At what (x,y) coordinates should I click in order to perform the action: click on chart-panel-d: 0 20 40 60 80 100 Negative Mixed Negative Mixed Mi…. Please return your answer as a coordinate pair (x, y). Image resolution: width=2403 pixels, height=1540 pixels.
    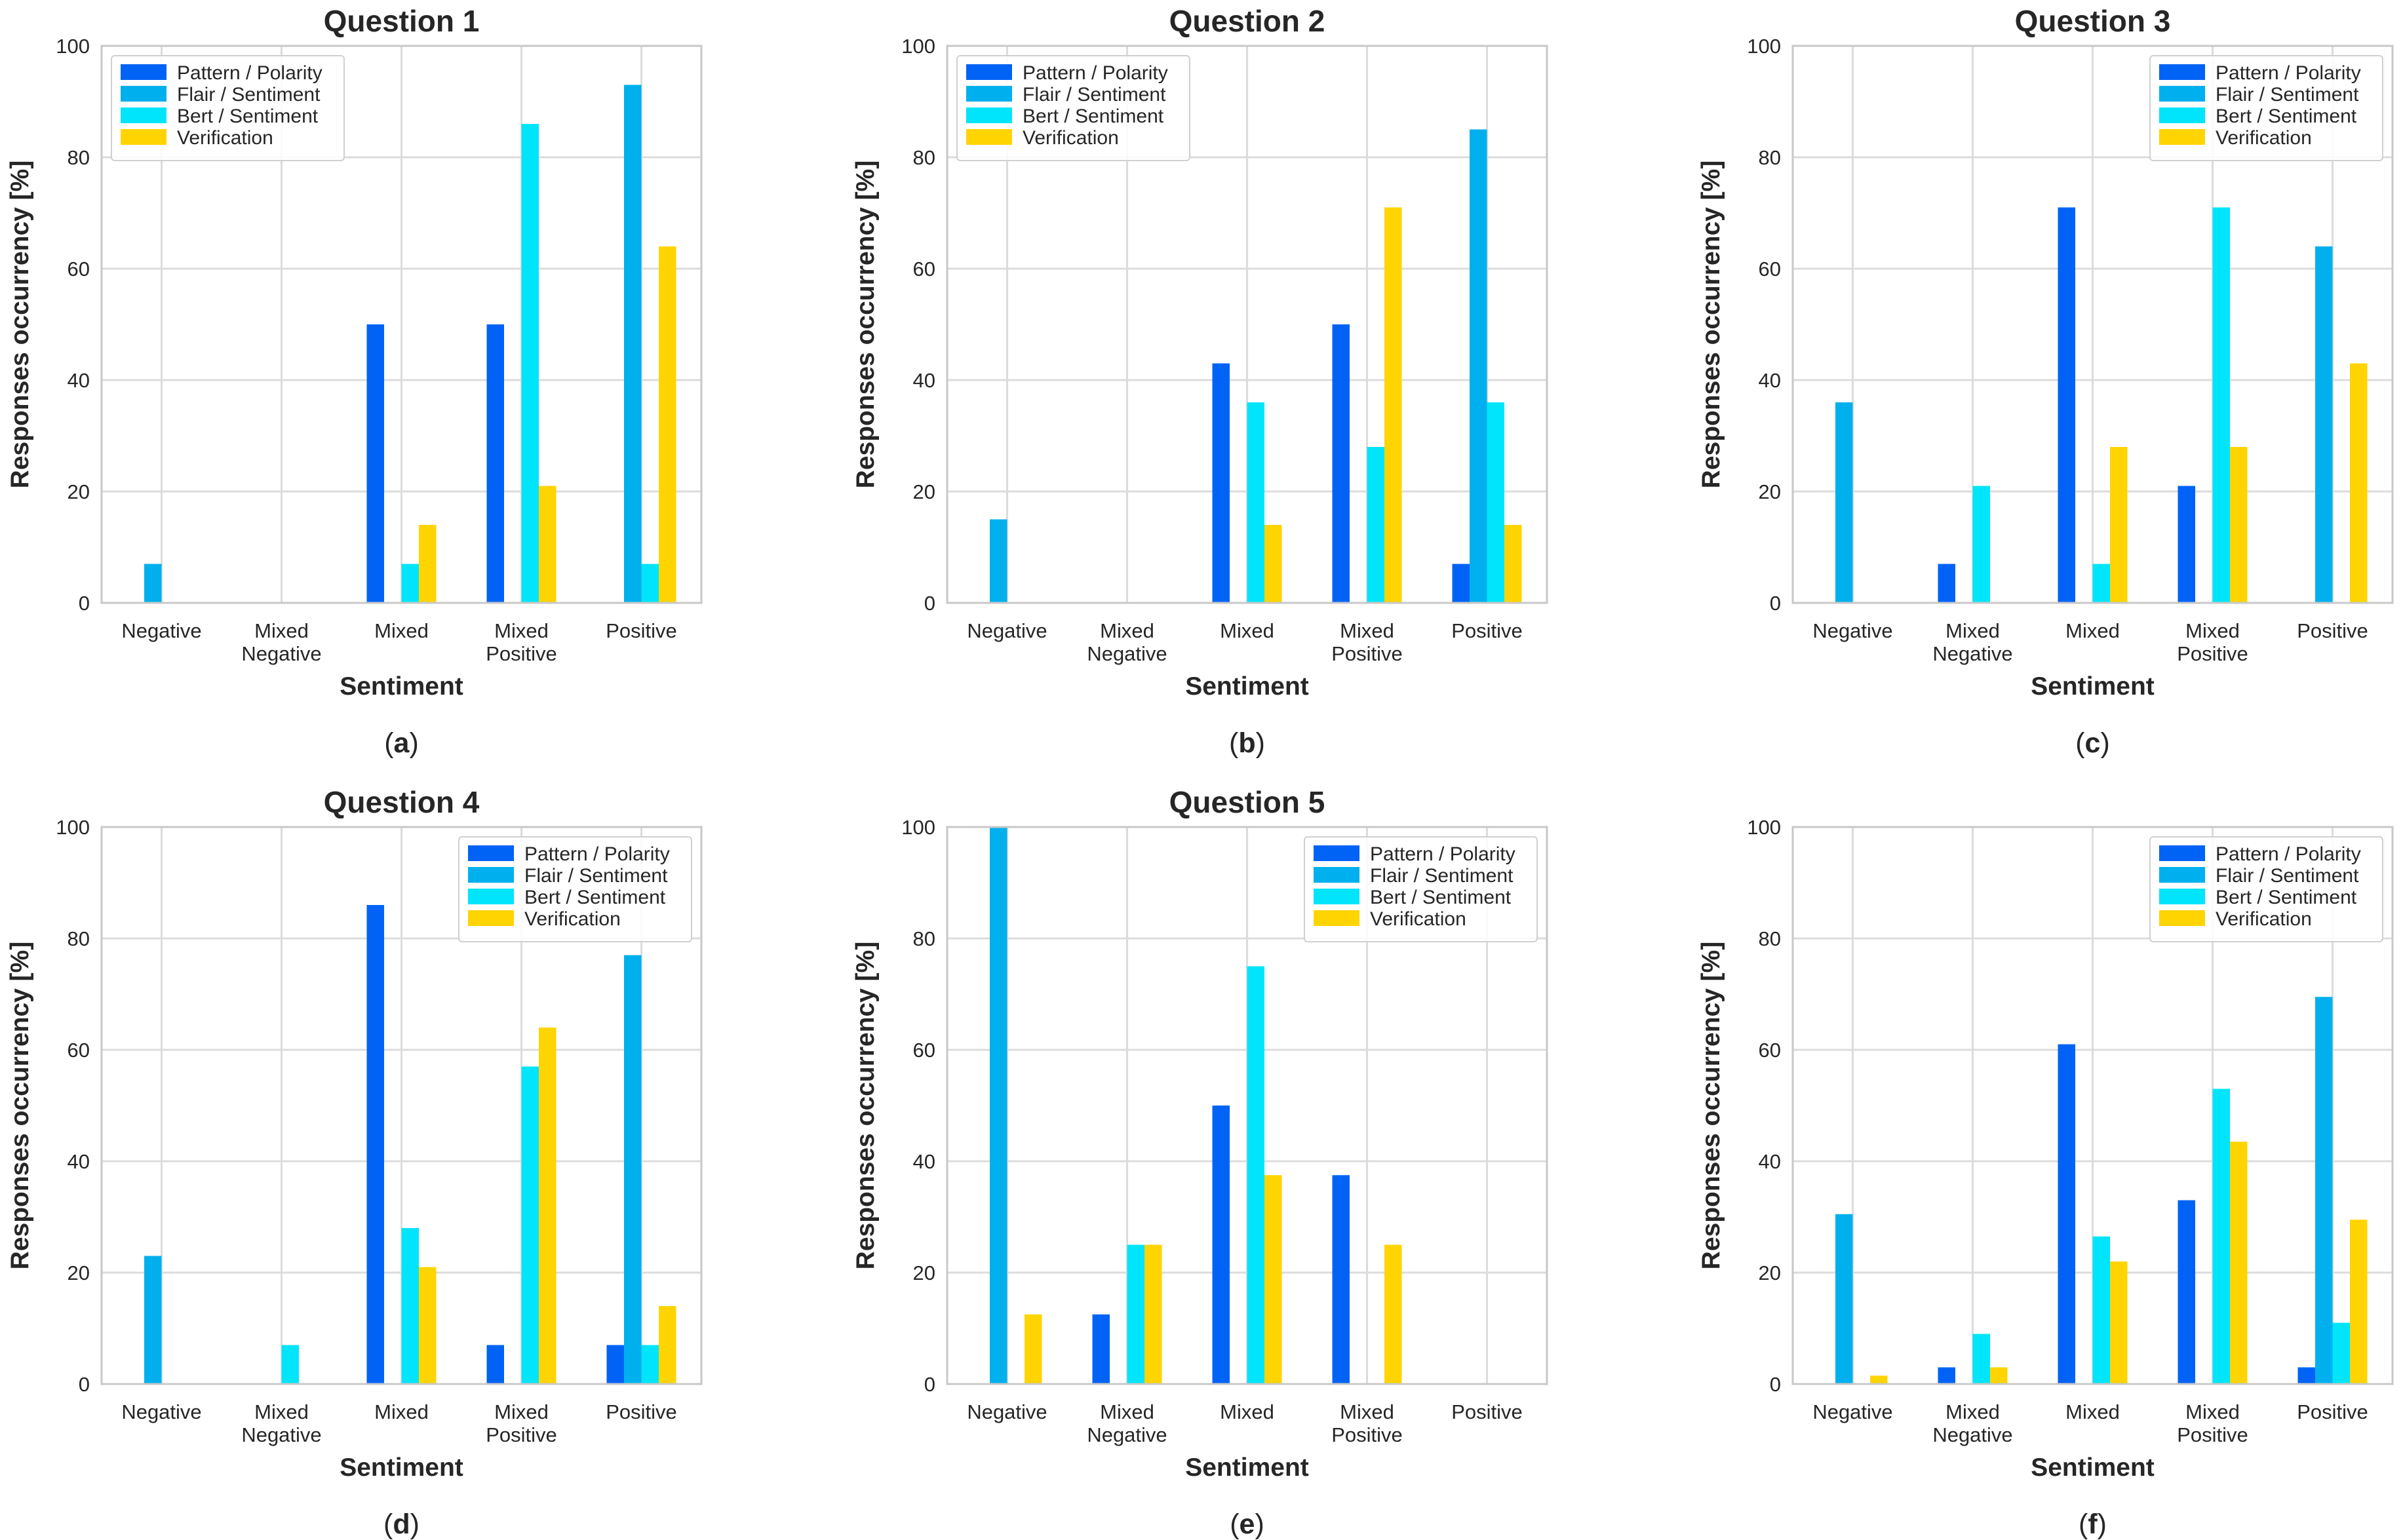
    Looking at the image, I should click on (354, 1162).